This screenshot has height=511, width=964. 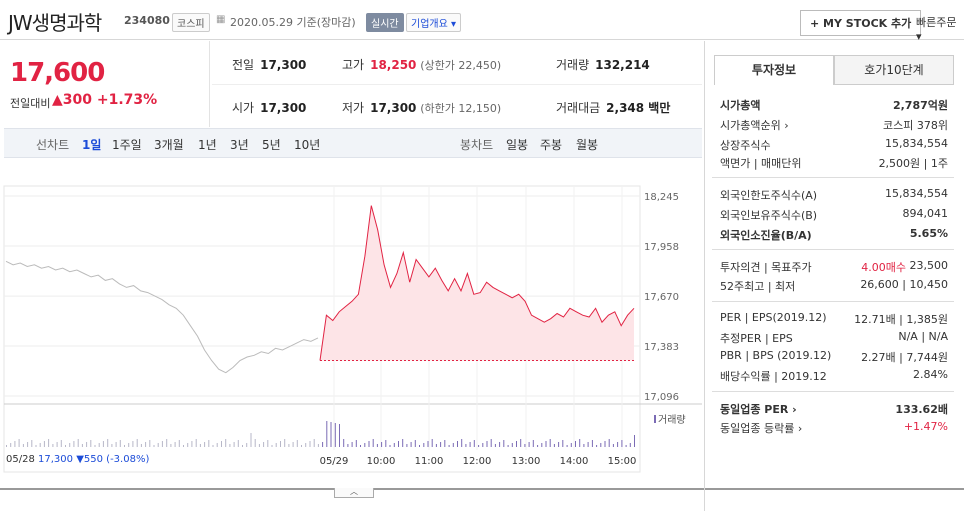 What do you see at coordinates (477, 145) in the screenshot?
I see `candle-chart-label: 봉차트` at bounding box center [477, 145].